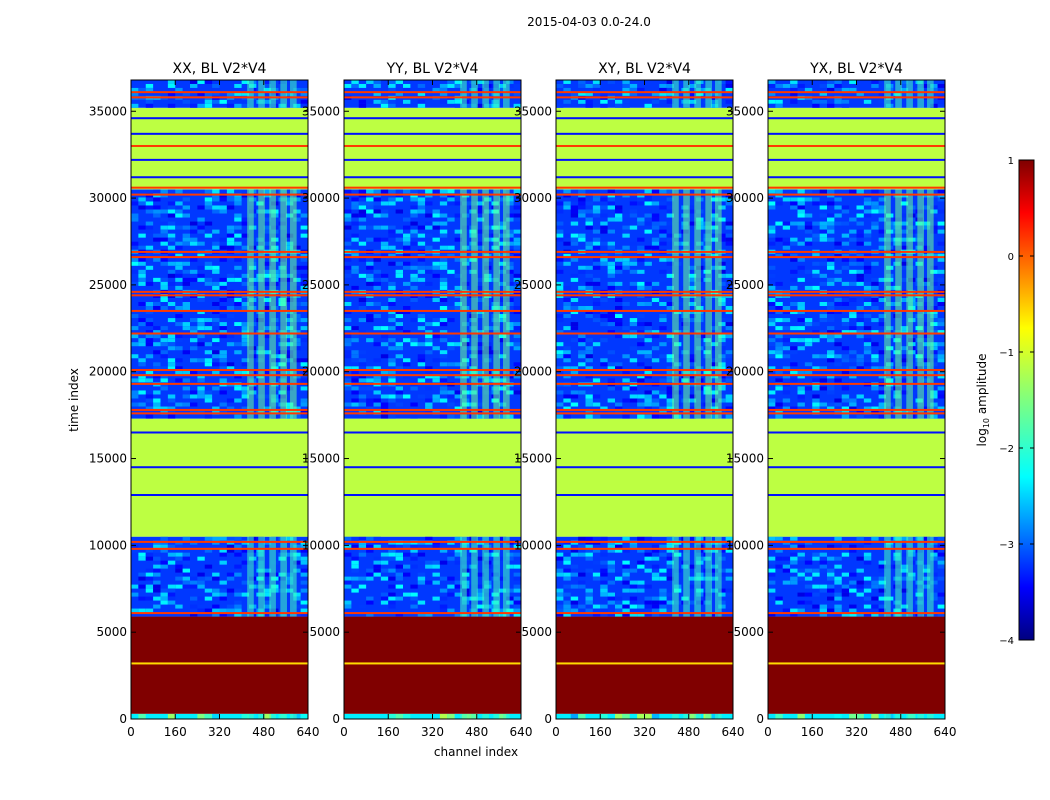  Describe the element at coordinates (123, 719) in the screenshot. I see `y-tick-label: 0` at that location.